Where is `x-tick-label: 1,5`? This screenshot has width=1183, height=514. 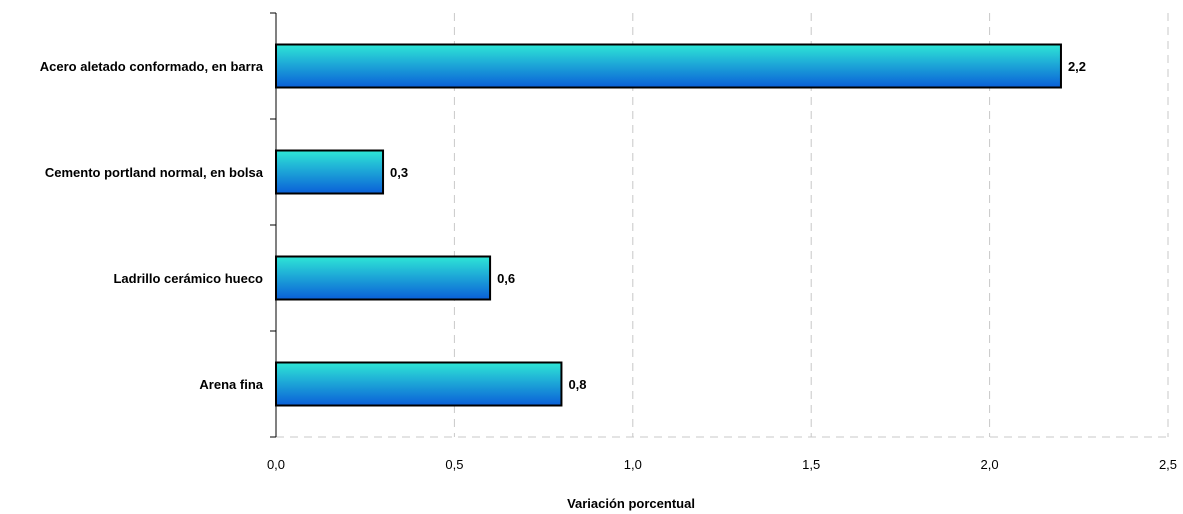 x-tick-label: 1,5 is located at coordinates (811, 464).